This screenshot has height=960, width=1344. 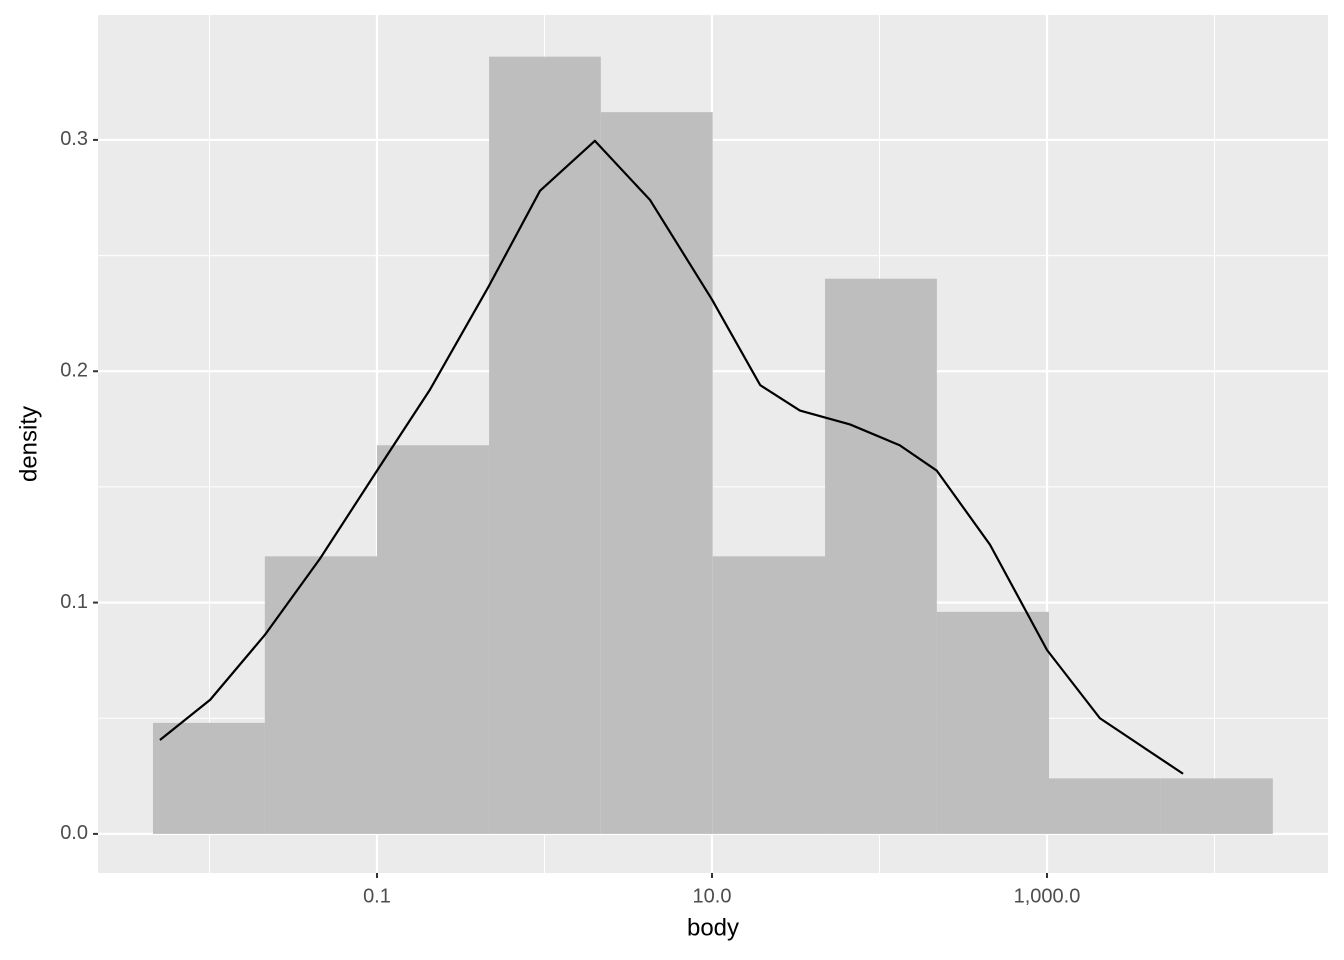 I want to click on x-tick-label: 0.1, so click(x=377, y=896).